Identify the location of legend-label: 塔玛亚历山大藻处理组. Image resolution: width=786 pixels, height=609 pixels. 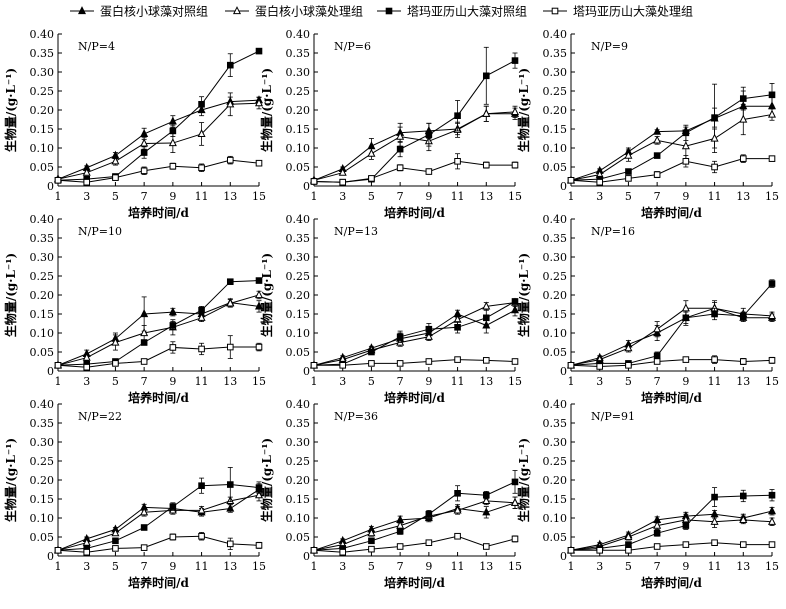
(633, 12).